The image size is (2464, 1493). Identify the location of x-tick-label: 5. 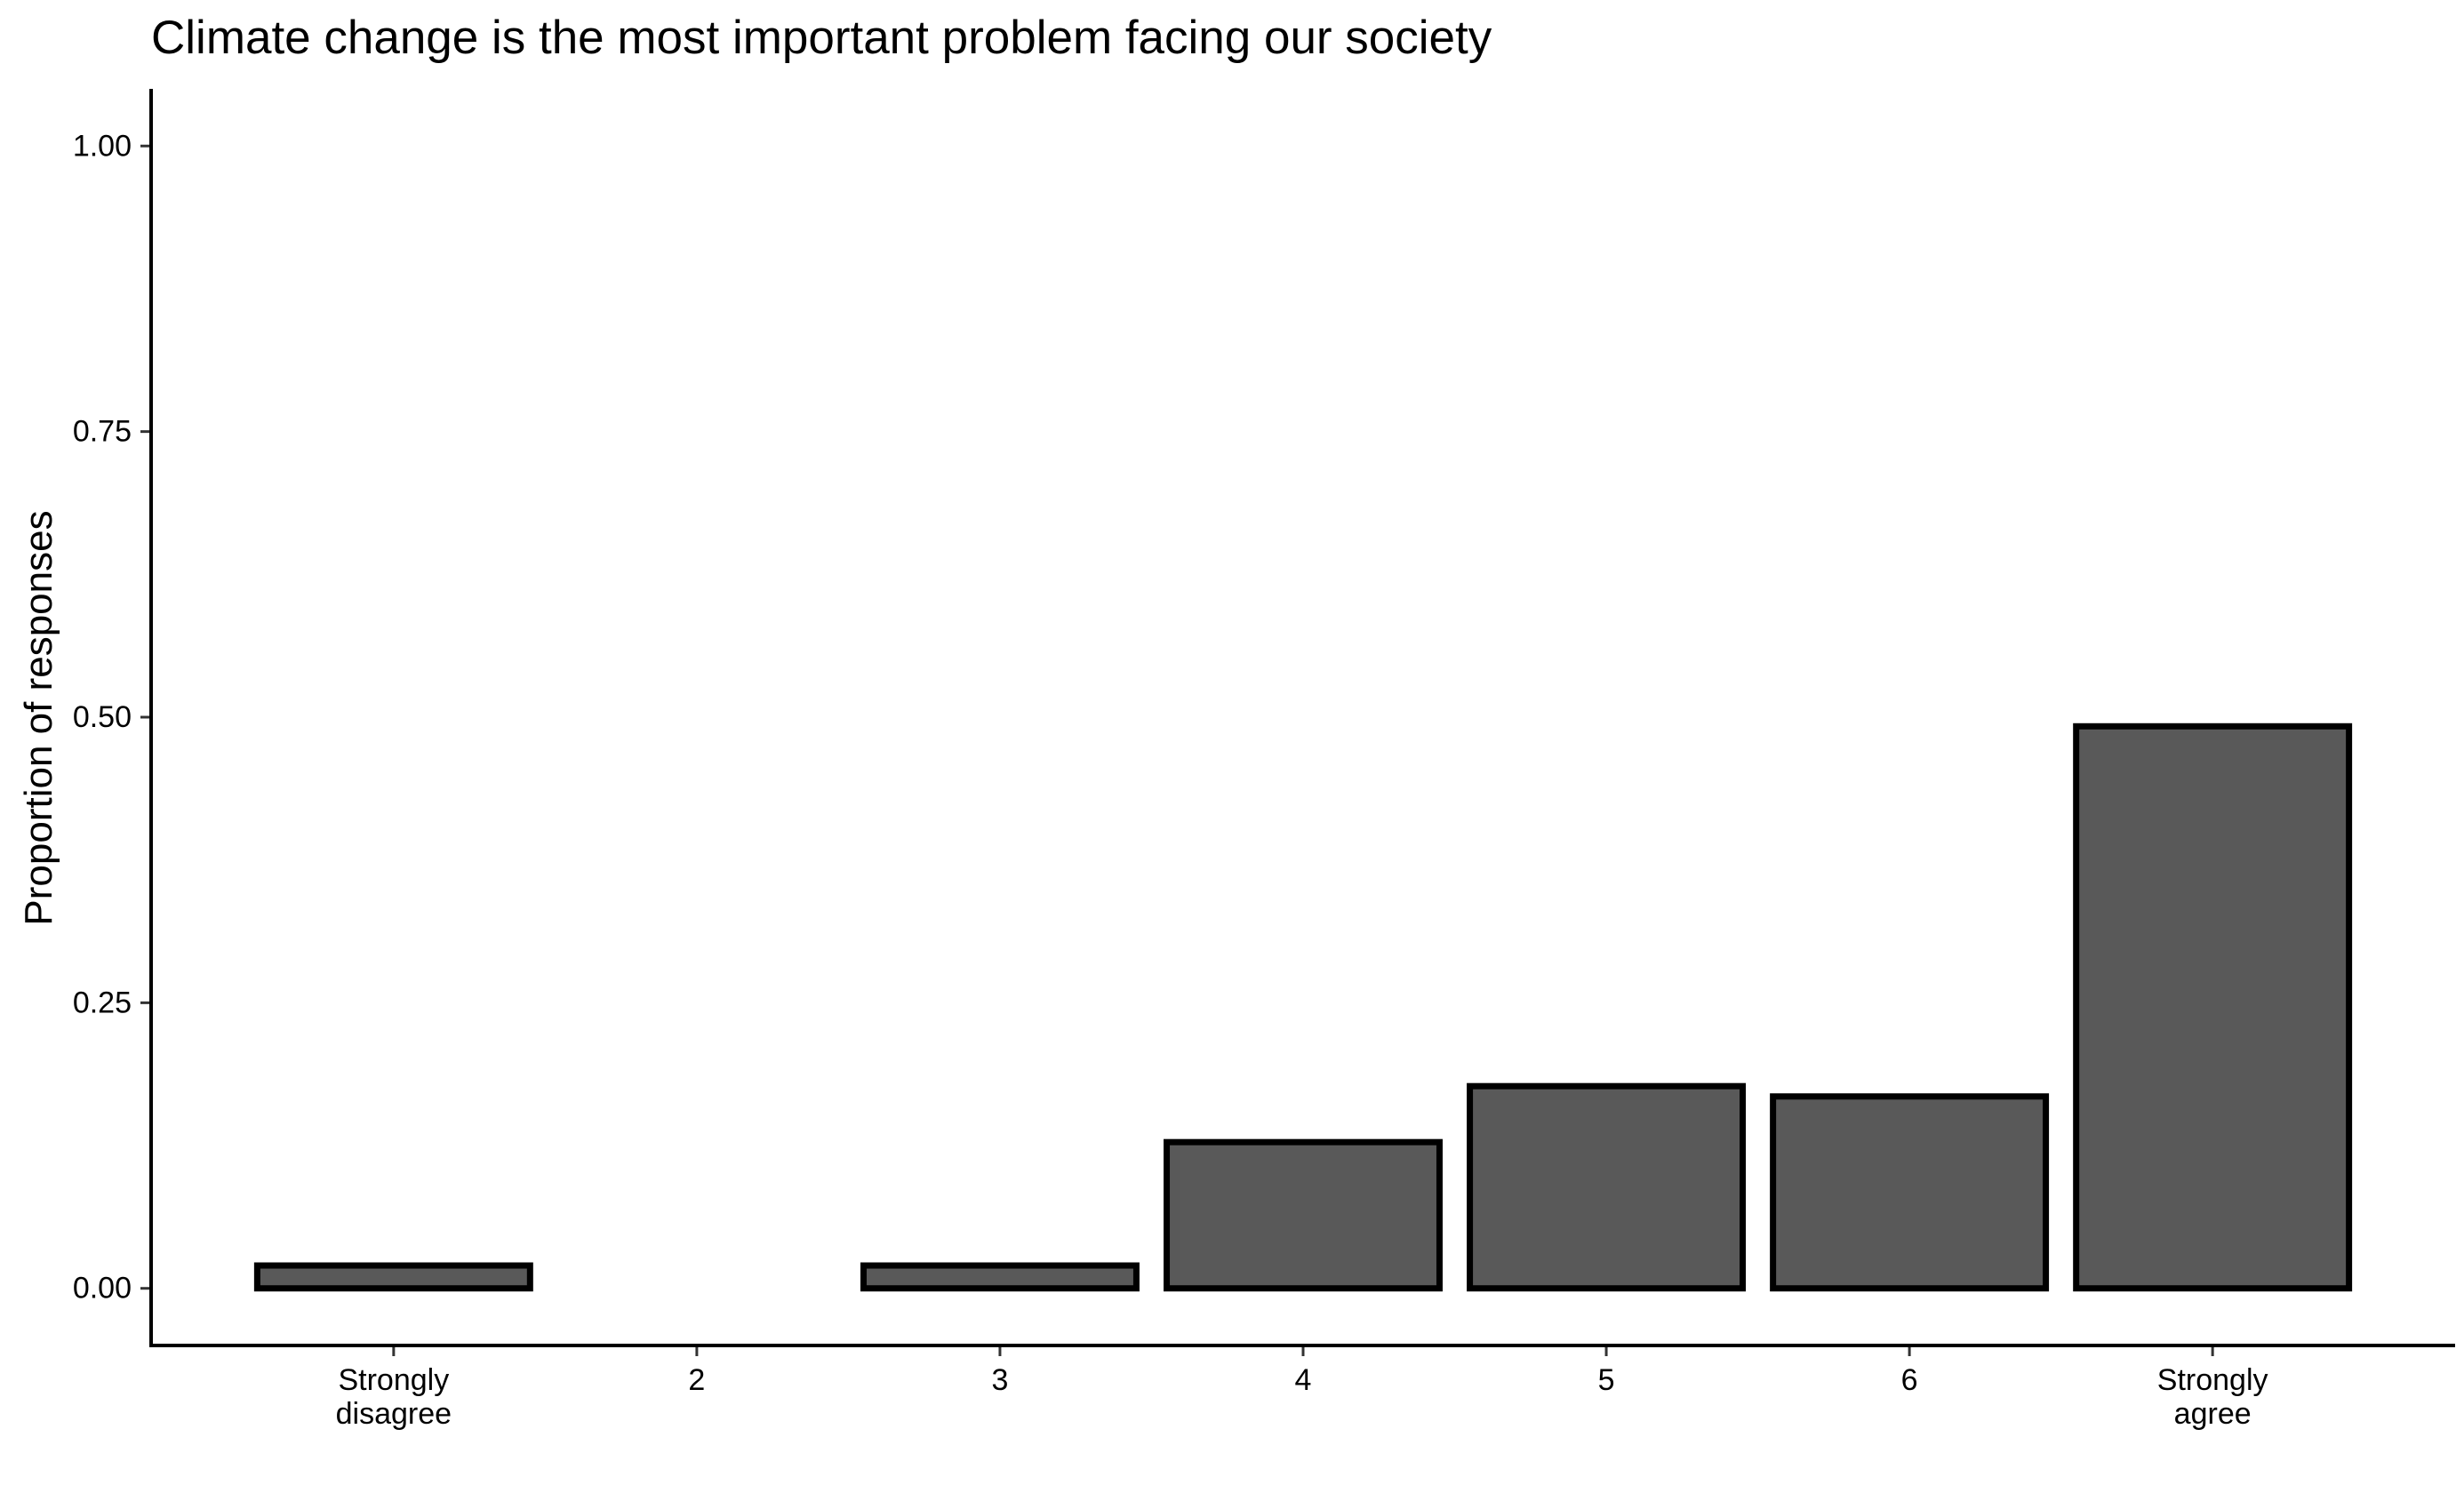
(1606, 1380).